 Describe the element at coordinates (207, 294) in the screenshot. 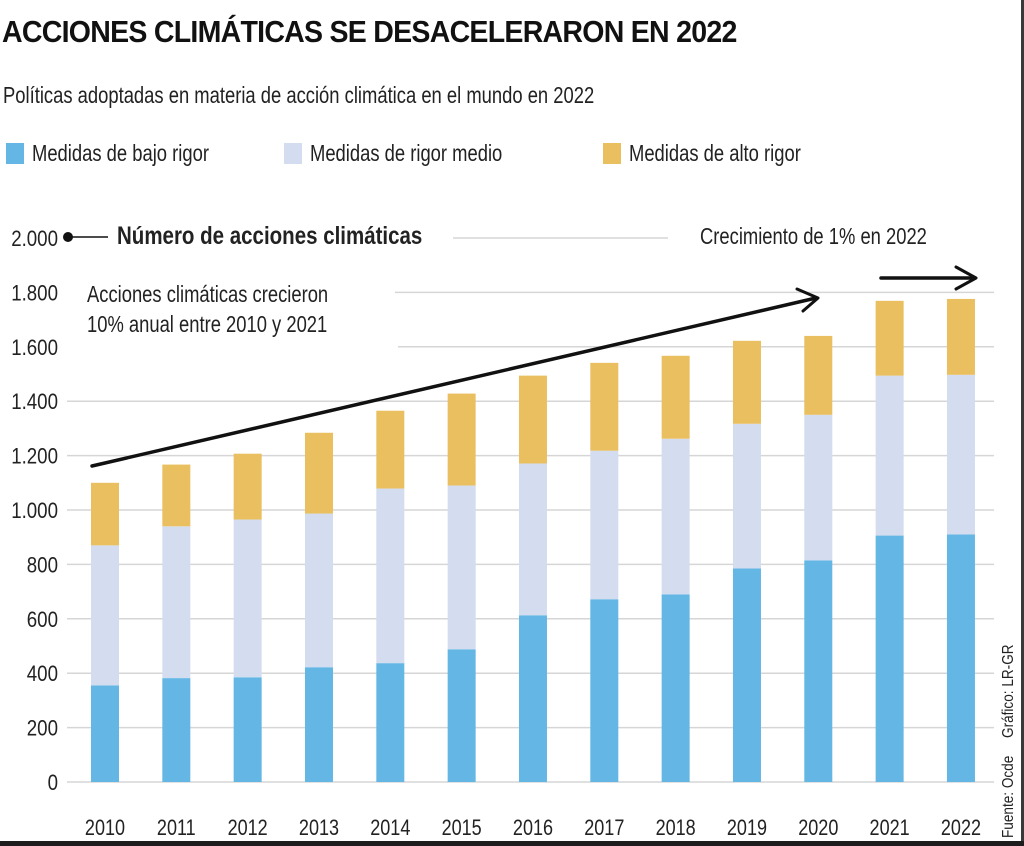

I see `growth-annotation-line1: Acciones climáticas crecieron` at that location.